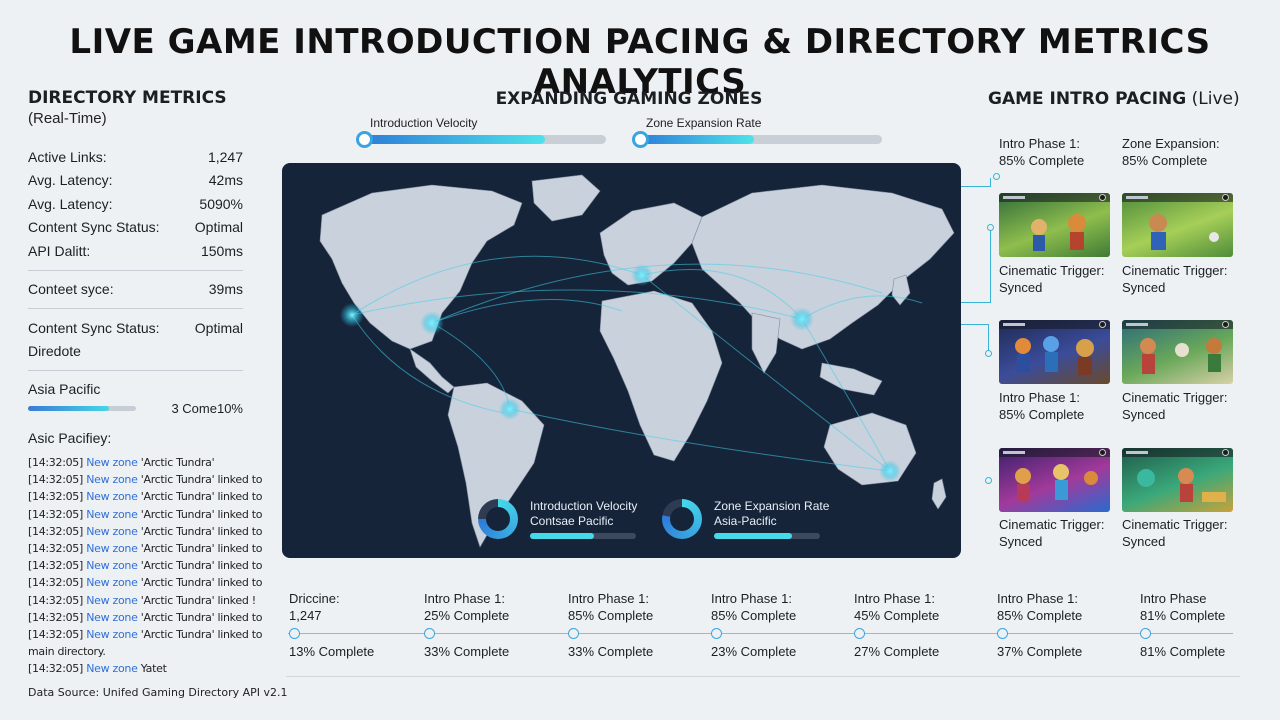 This screenshot has width=1280, height=720. Describe the element at coordinates (135, 204) in the screenshot. I see `metric-row: Avg. Latency: 5090%` at that location.